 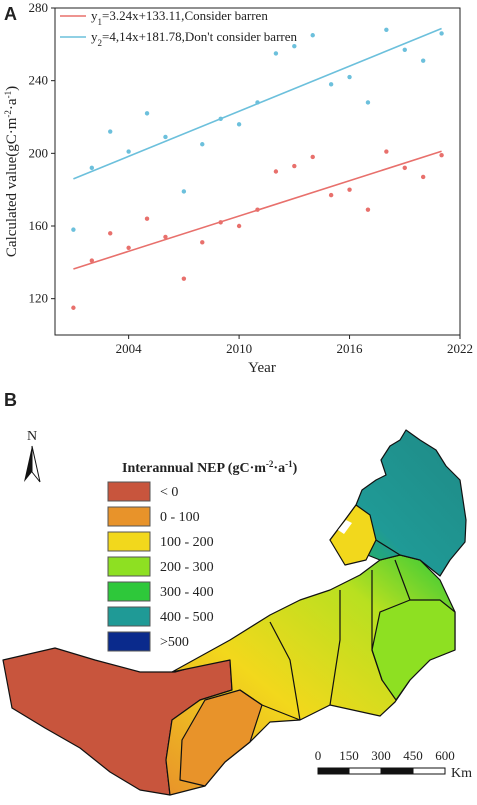 What do you see at coordinates (413, 755) in the screenshot?
I see `scale-label: 450` at bounding box center [413, 755].